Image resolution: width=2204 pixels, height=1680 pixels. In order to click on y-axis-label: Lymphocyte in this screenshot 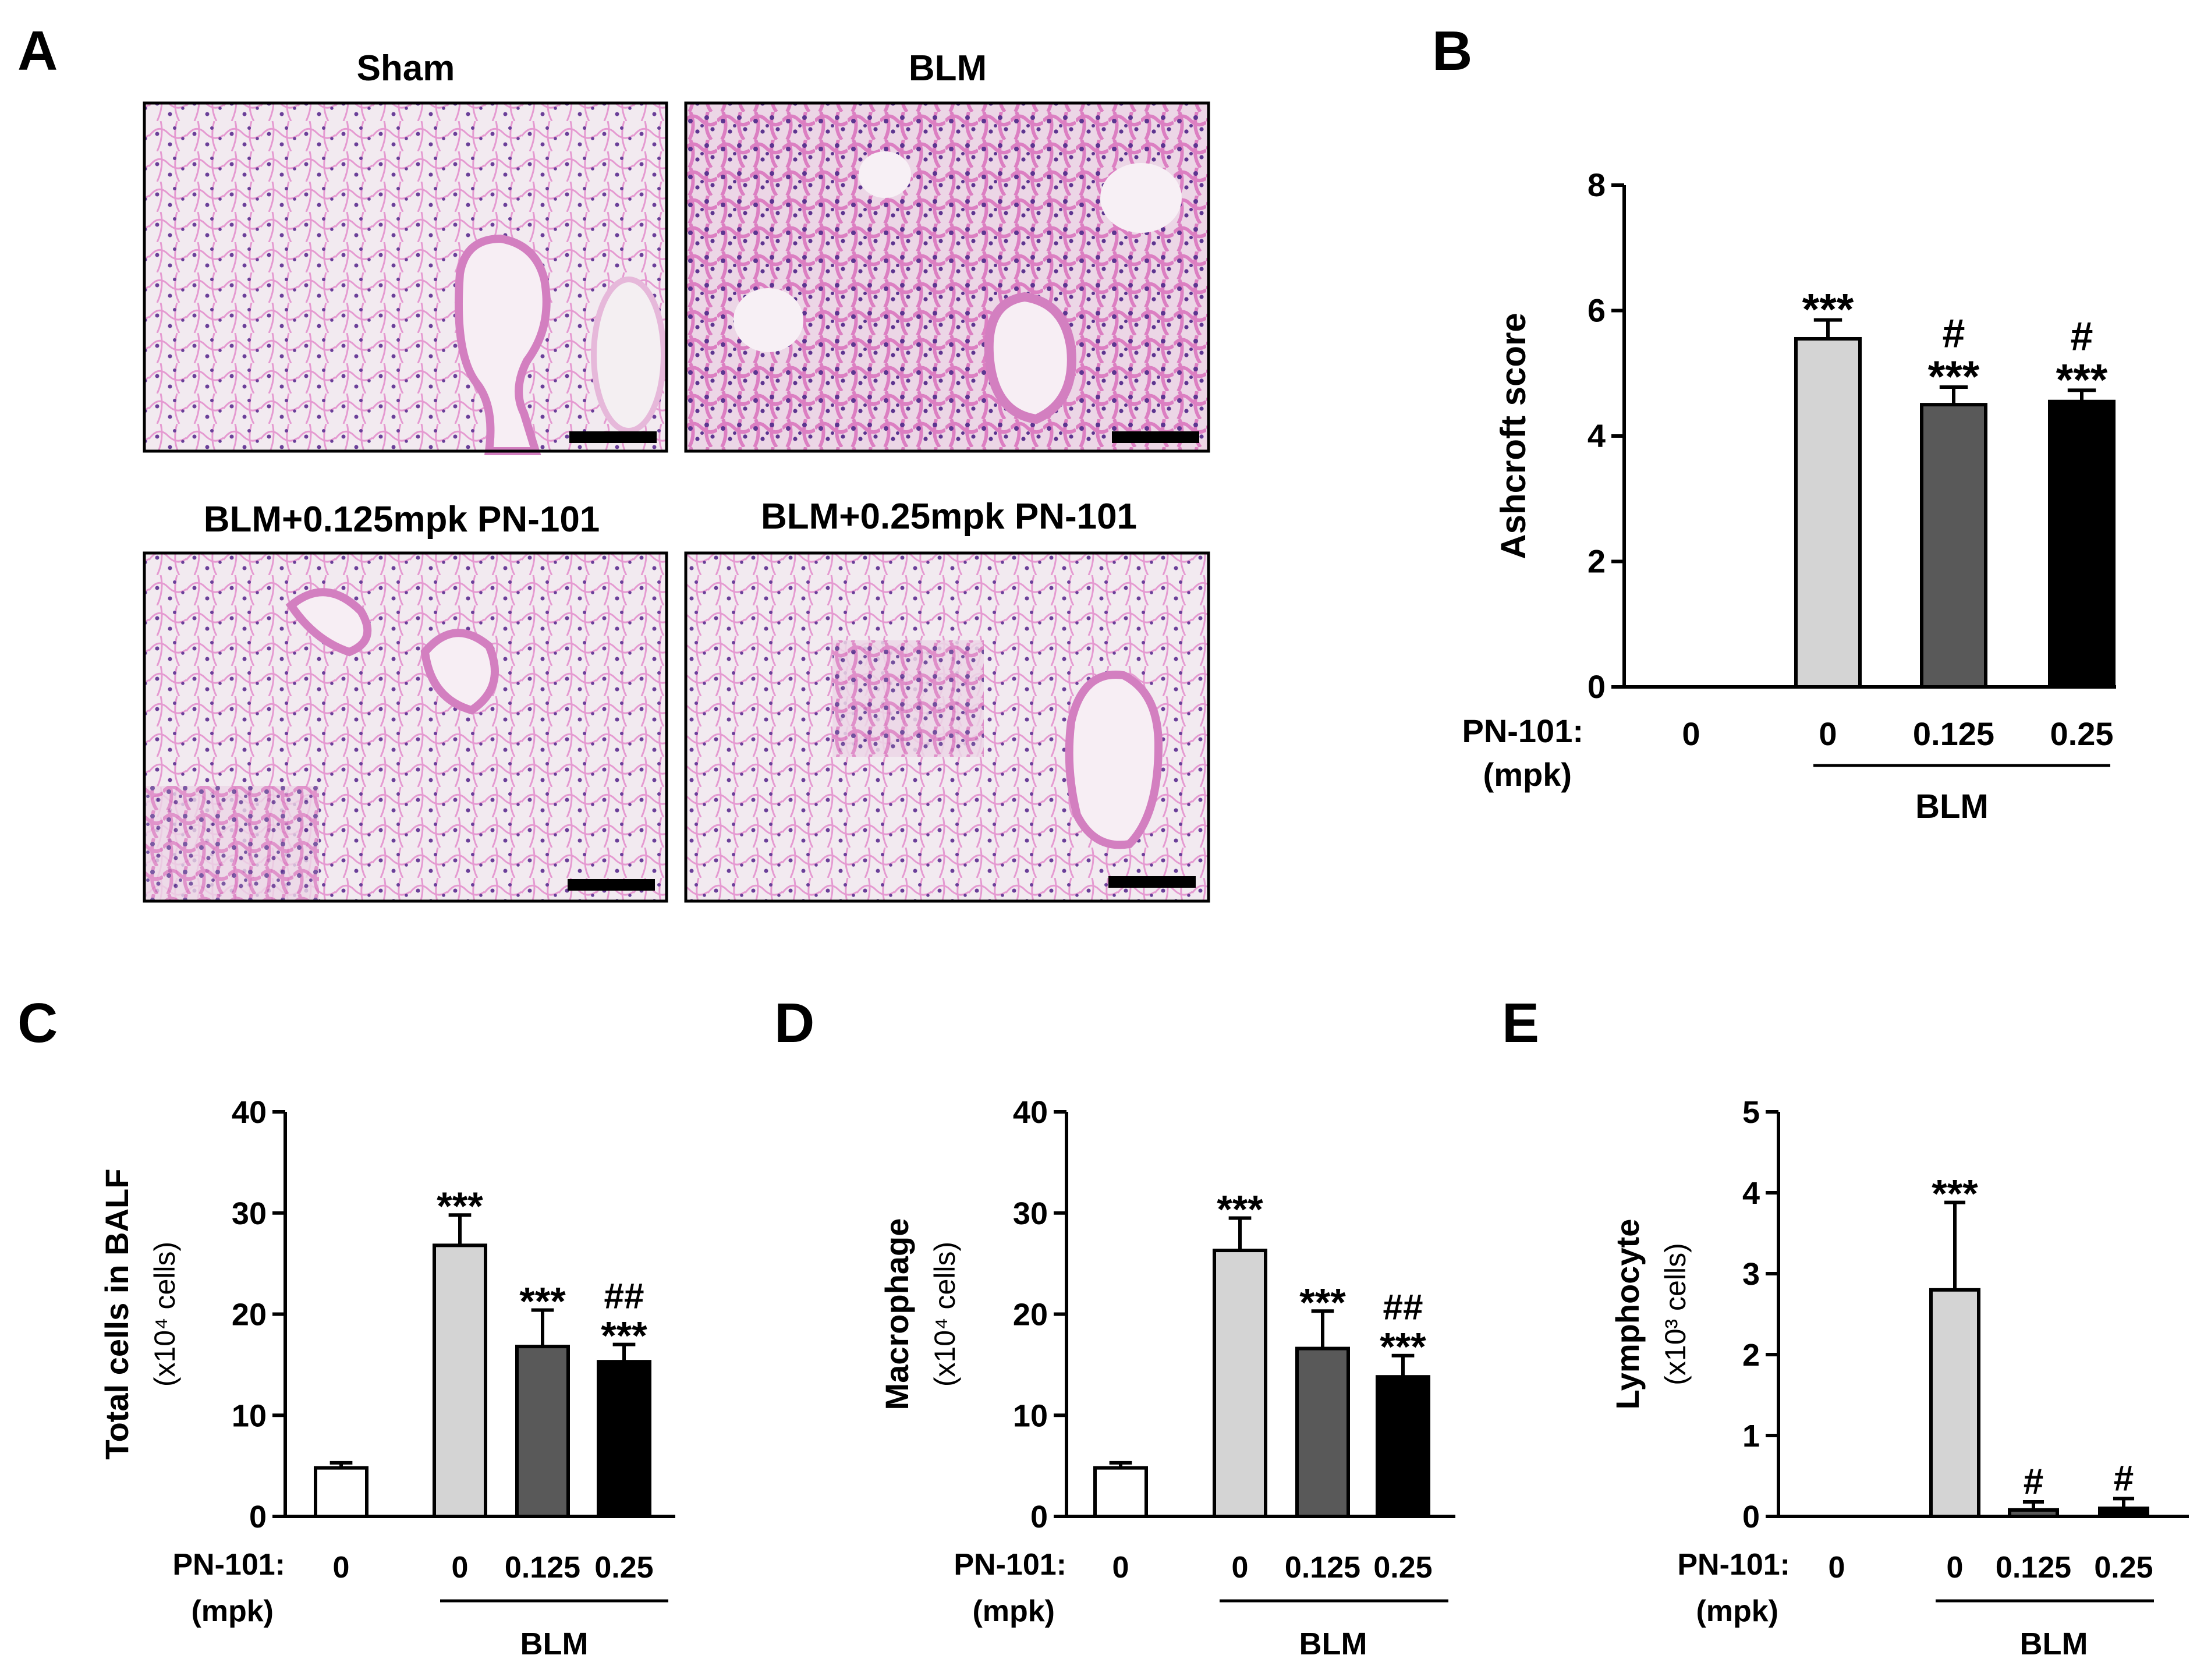, I will do `click(1627, 1314)`.